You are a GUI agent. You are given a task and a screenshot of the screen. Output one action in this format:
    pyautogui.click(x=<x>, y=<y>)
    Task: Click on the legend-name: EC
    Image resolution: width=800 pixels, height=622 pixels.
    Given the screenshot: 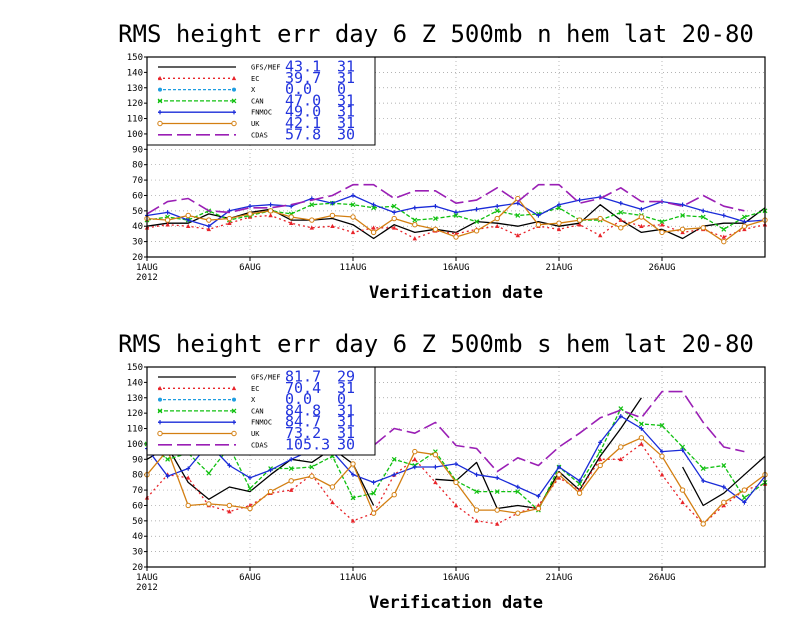 What is the action you would take?
    pyautogui.click(x=255, y=389)
    